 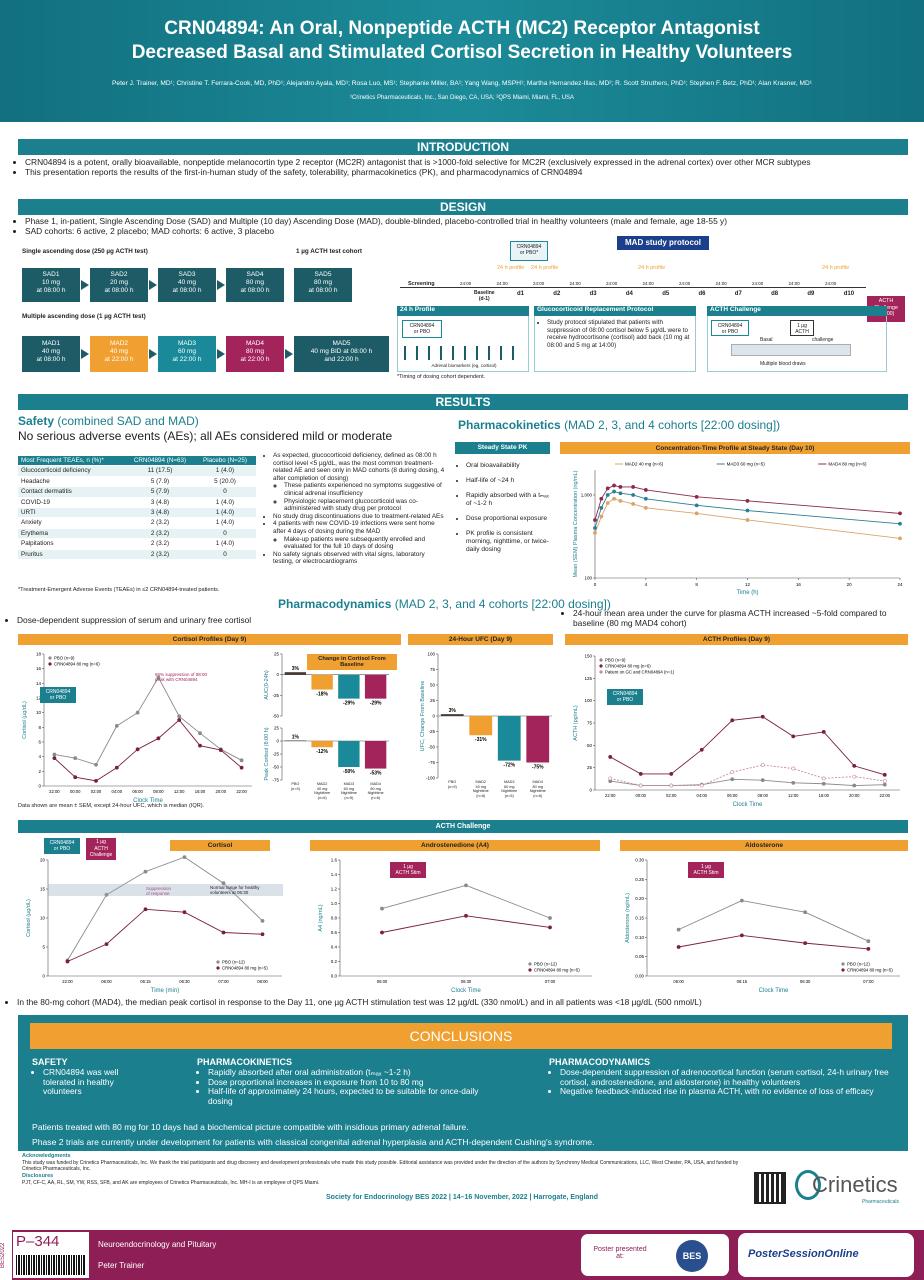 What do you see at coordinates (803, 1254) in the screenshot?
I see `pso: PosterSessionOnline` at bounding box center [803, 1254].